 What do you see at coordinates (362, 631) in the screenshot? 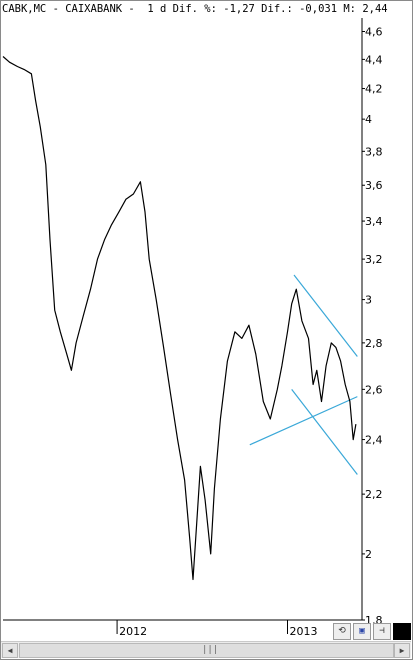
I see `save-icon: ▣` at bounding box center [362, 631].